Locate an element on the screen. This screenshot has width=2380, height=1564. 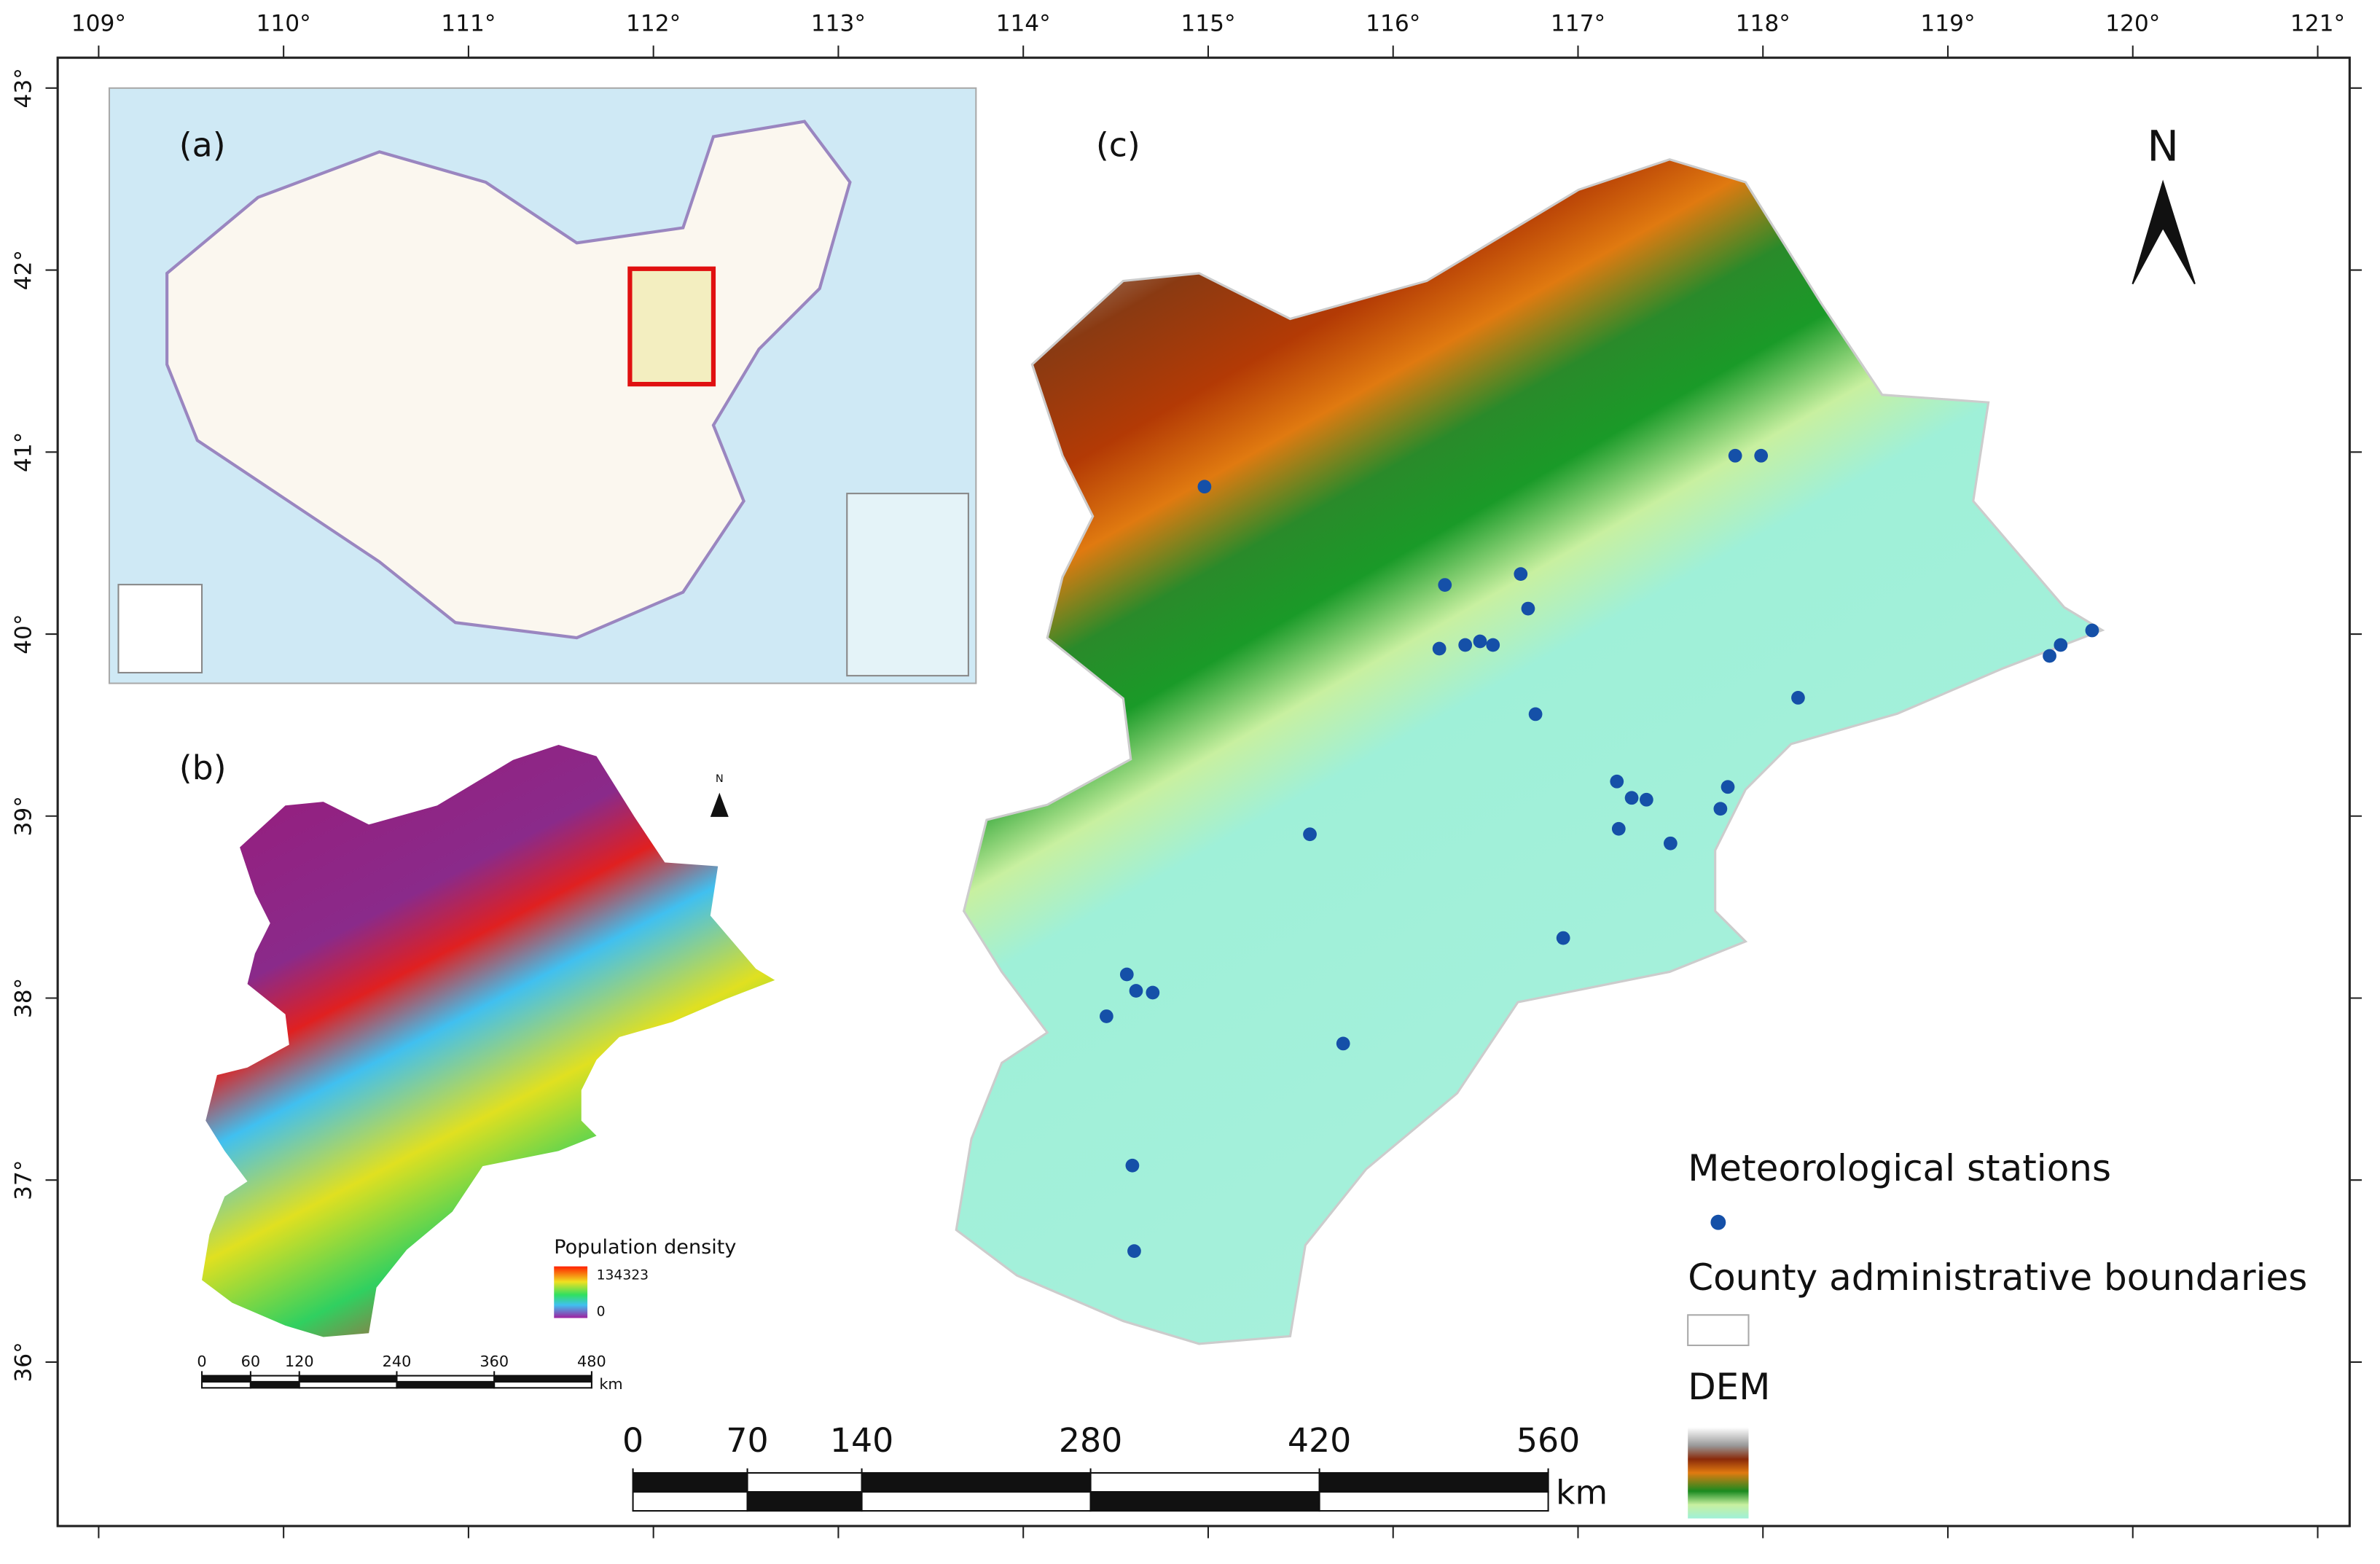
lat-tick-label: 40° is located at coordinates (23, 634).